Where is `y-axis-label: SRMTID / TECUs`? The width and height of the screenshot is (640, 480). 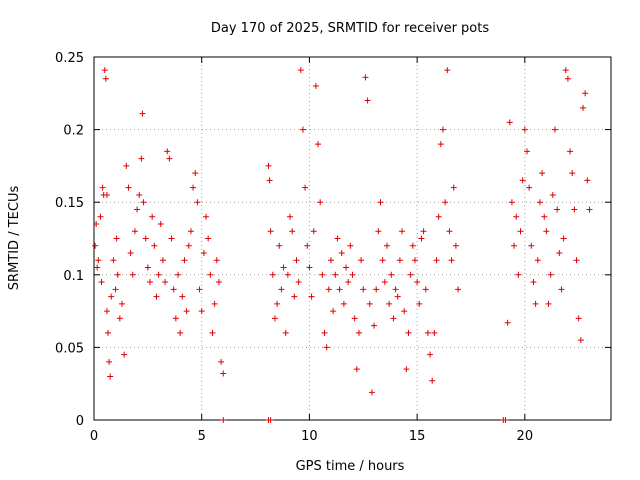 y-axis-label: SRMTID / TECUs is located at coordinates (14, 238).